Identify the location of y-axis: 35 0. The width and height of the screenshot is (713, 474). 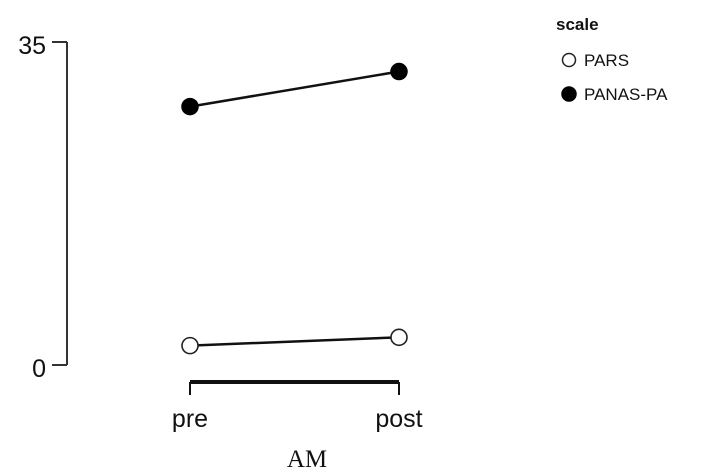
(43, 207).